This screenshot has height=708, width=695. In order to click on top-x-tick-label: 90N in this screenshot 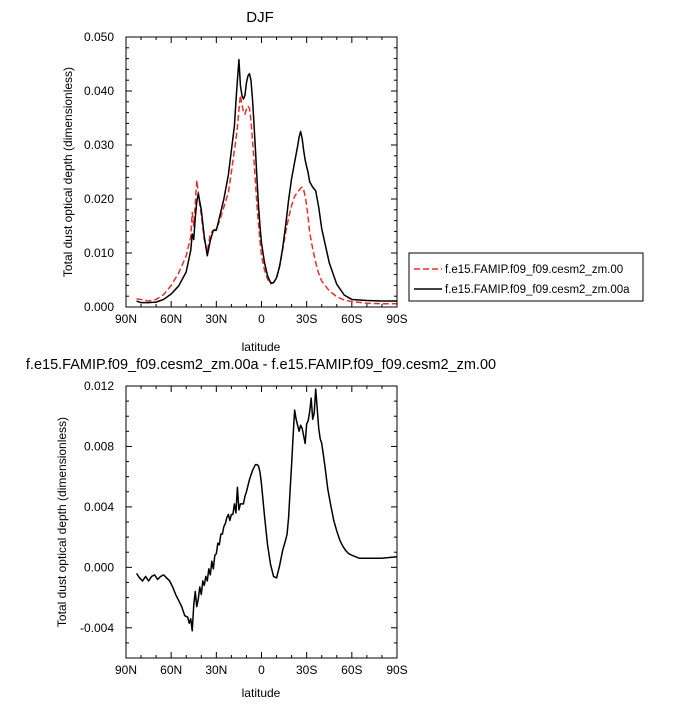, I will do `click(126, 319)`.